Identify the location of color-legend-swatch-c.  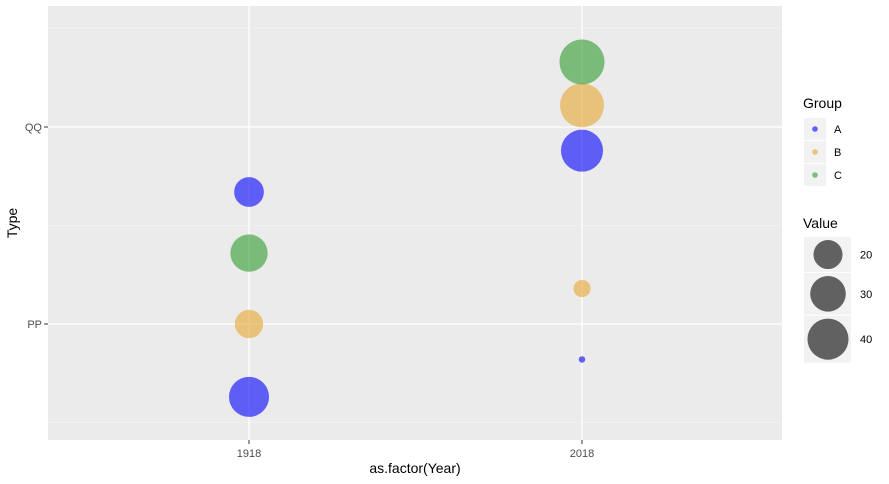
(815, 175).